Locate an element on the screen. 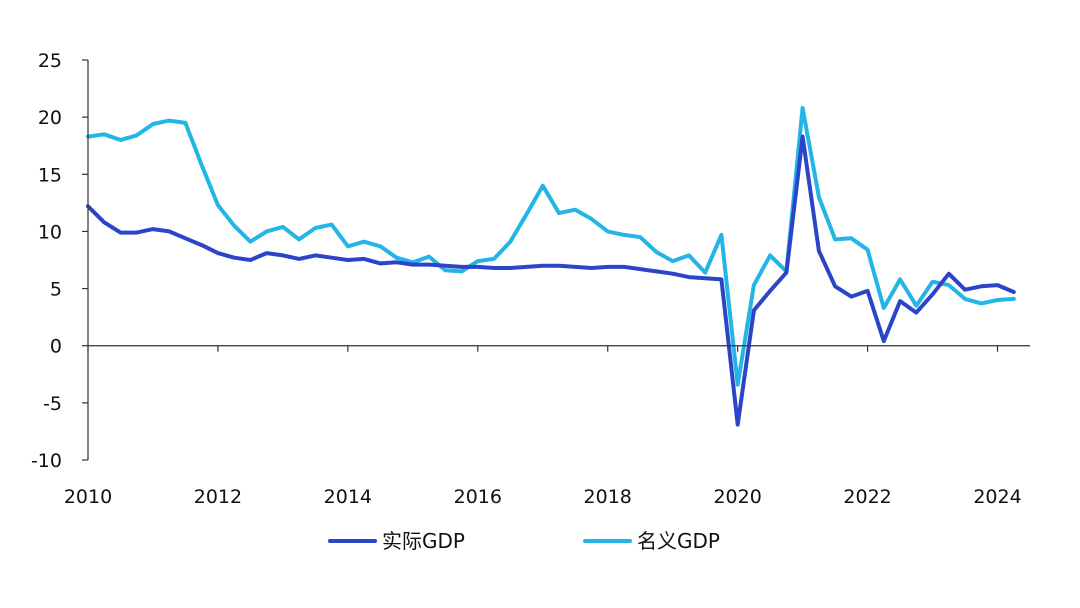  y-tick-label: -5 is located at coordinates (52, 404).